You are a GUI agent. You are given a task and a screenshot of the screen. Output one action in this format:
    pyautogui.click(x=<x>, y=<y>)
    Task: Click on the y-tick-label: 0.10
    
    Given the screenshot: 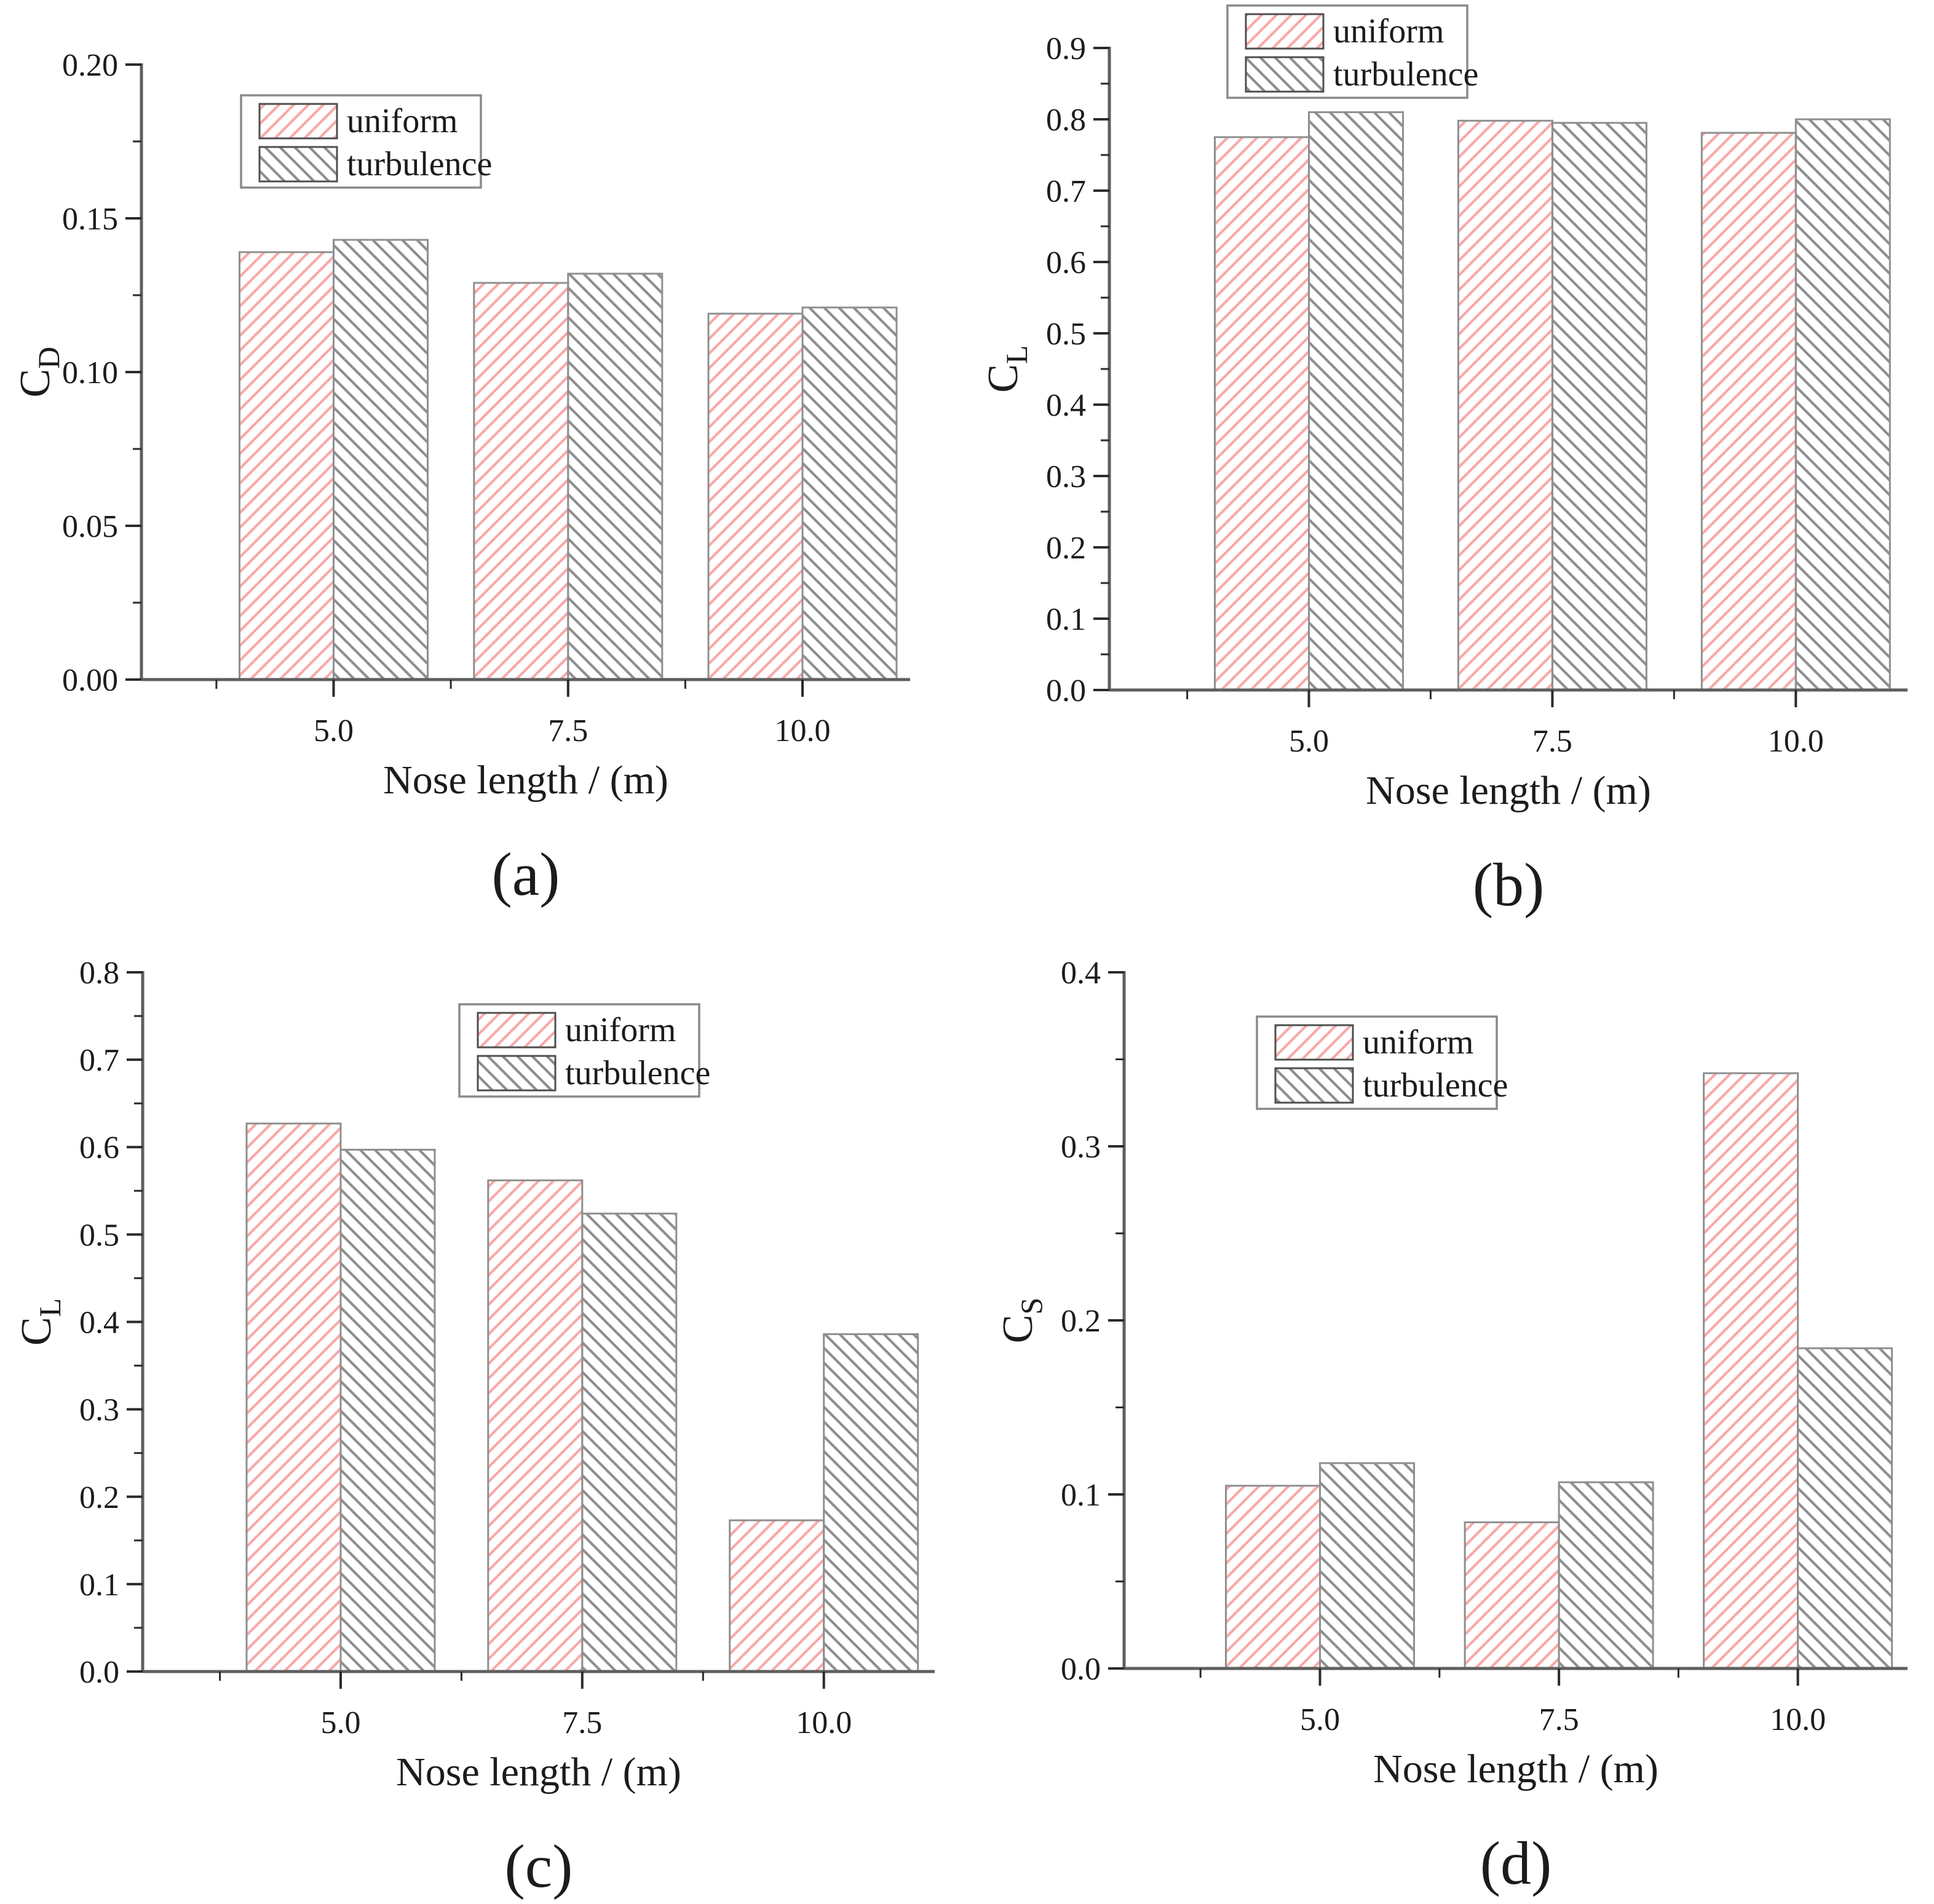 What is the action you would take?
    pyautogui.click(x=90, y=373)
    